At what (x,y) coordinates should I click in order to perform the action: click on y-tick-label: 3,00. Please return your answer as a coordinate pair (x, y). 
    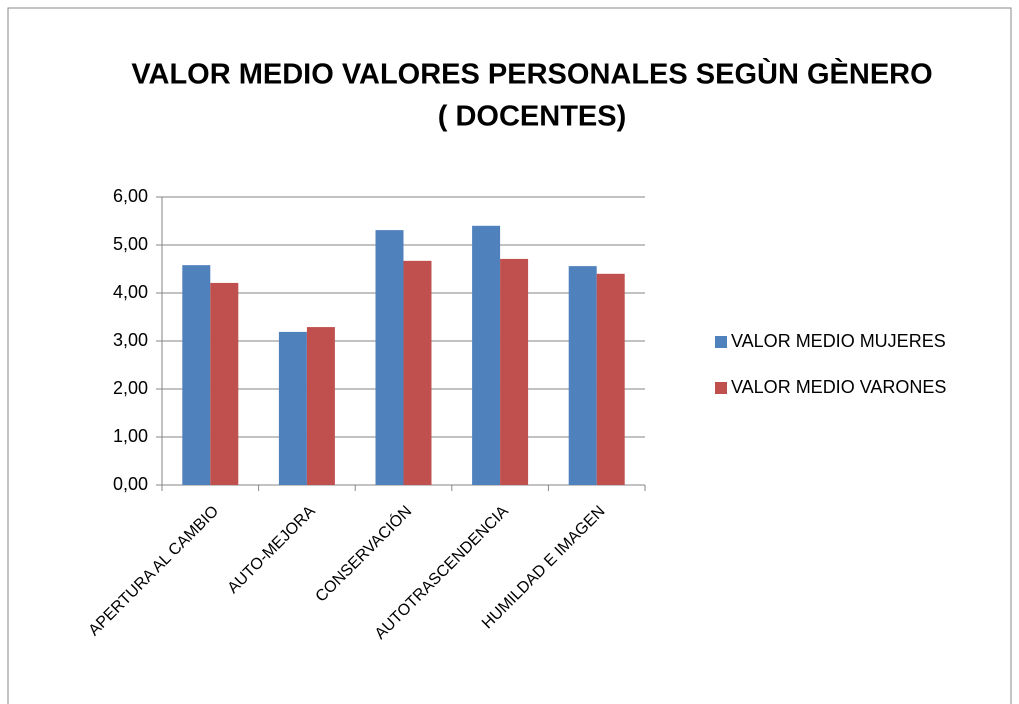
    Looking at the image, I should click on (130, 340).